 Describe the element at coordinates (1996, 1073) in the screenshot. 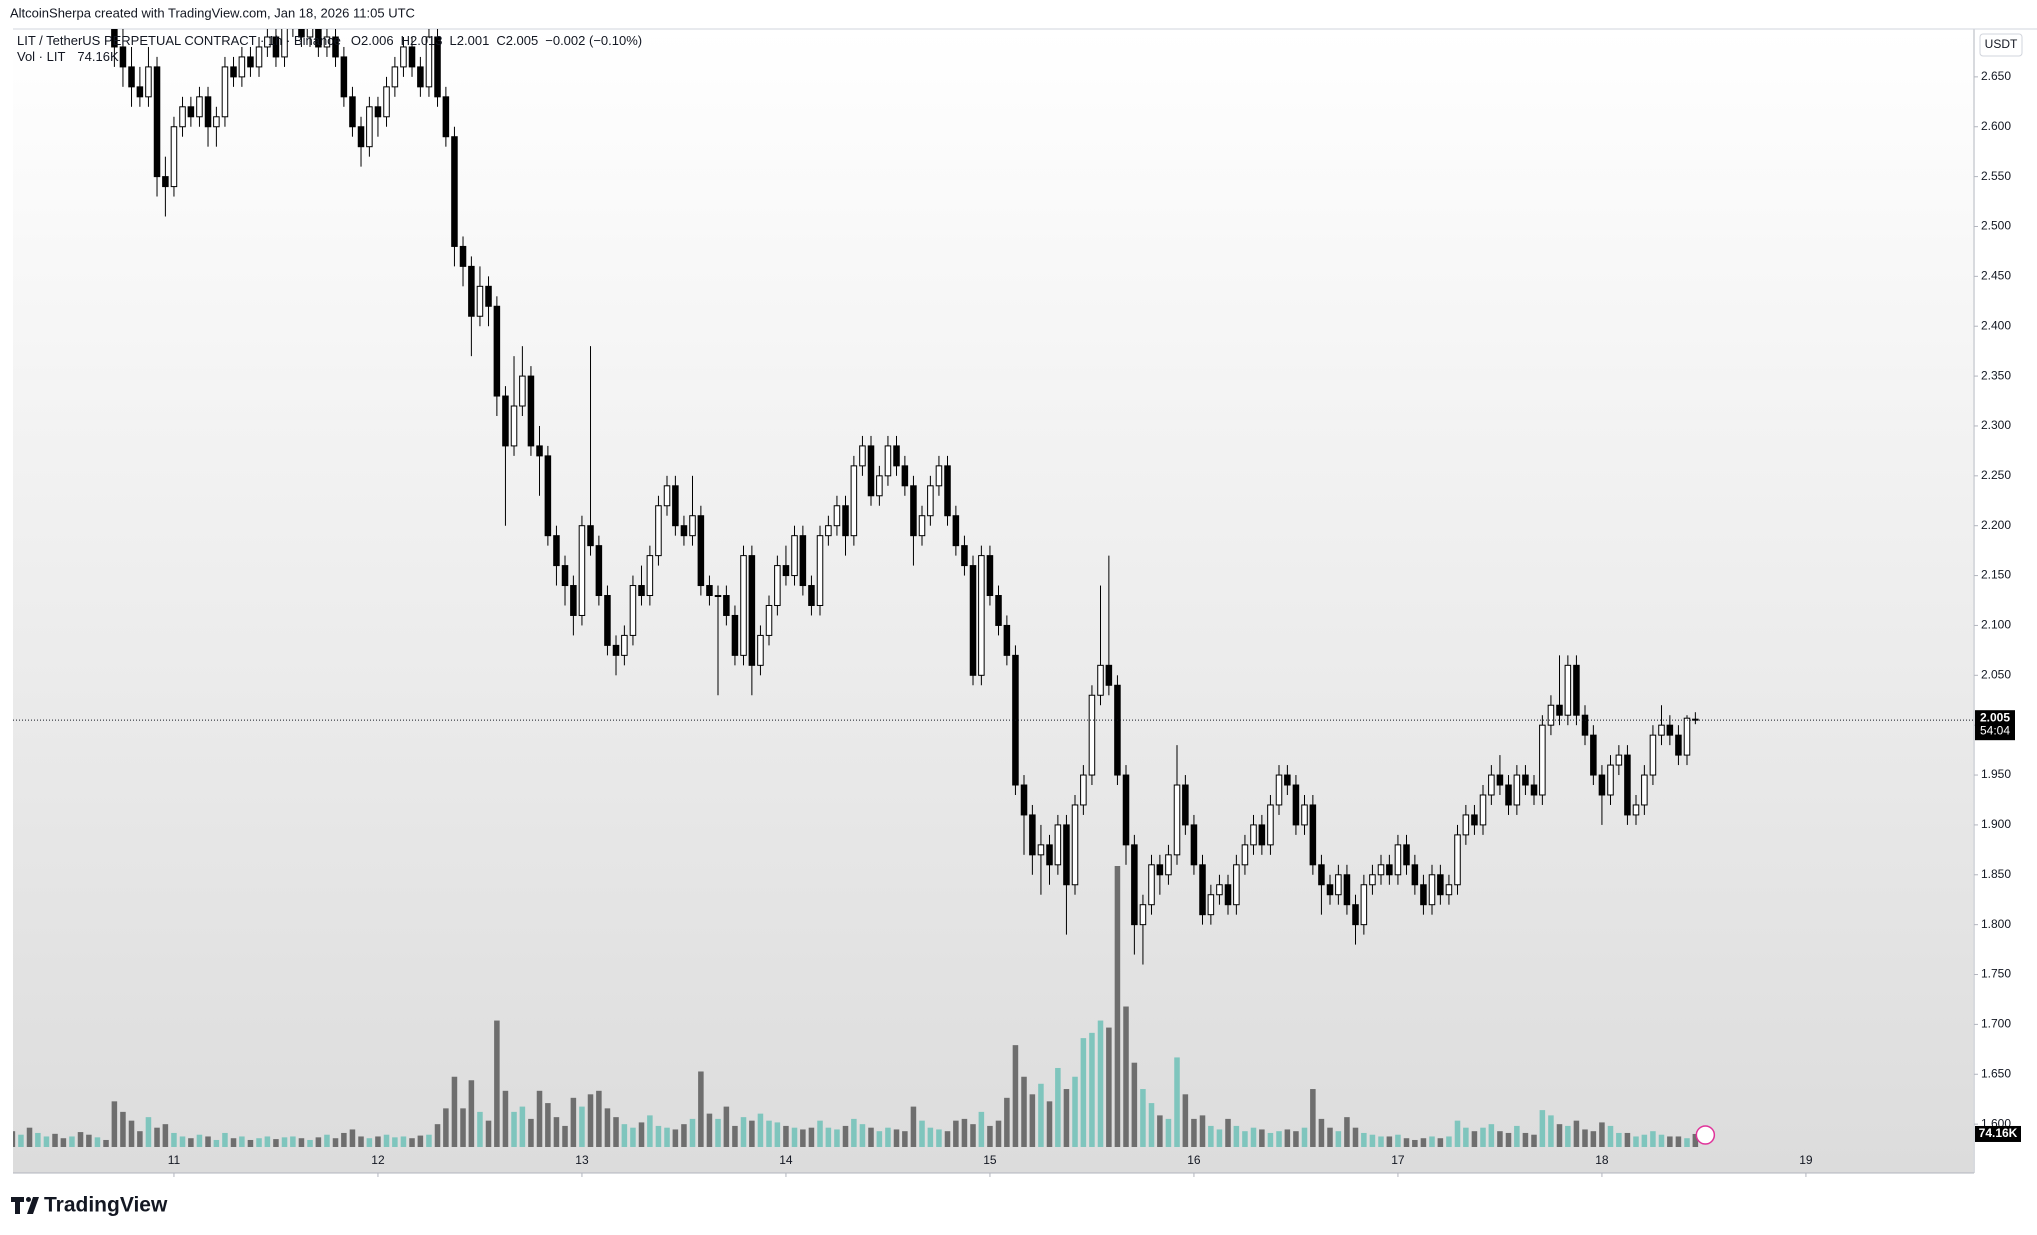

I see `y-tick-label: 1.650` at that location.